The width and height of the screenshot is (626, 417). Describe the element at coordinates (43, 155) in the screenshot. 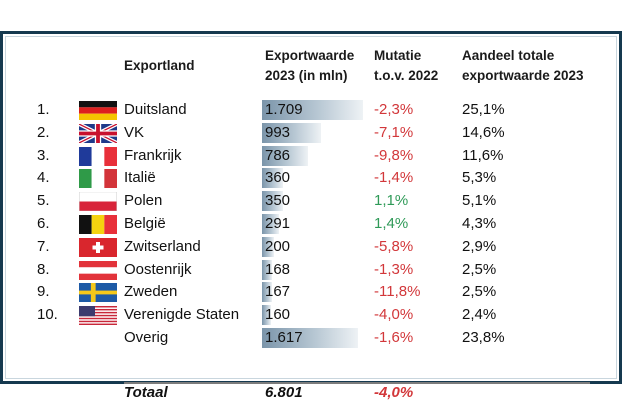

I see `rank: 3.` at that location.